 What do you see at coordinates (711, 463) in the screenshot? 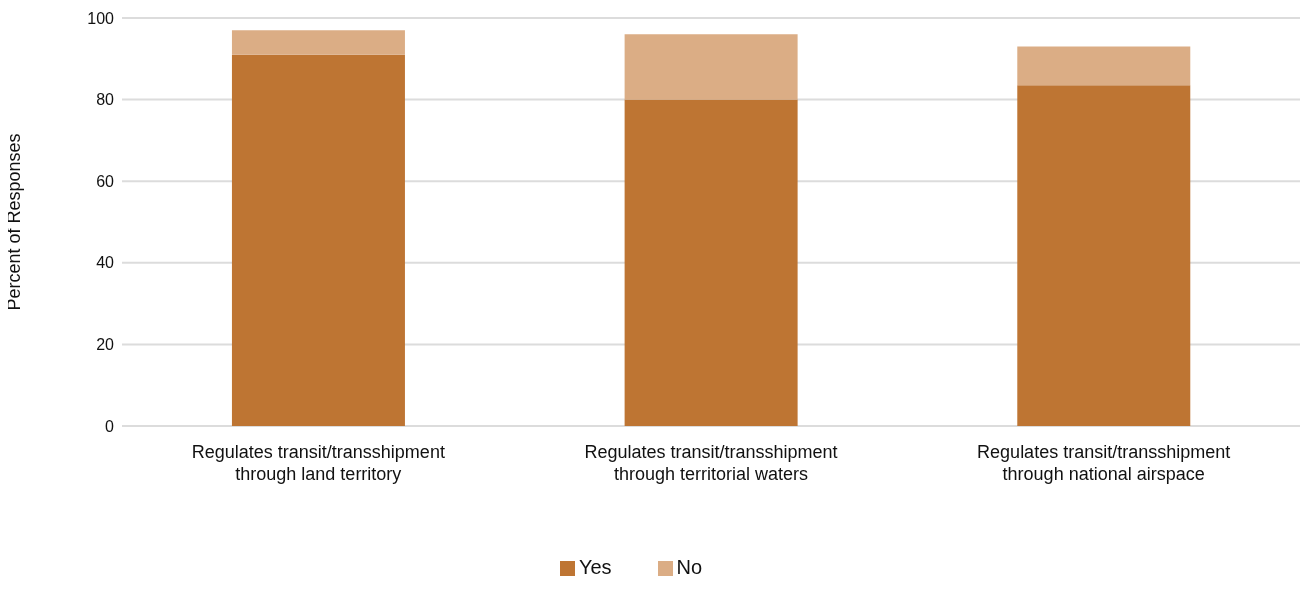
I see `x-tick-label: Regulates transit/transshipment through territorial waters` at bounding box center [711, 463].